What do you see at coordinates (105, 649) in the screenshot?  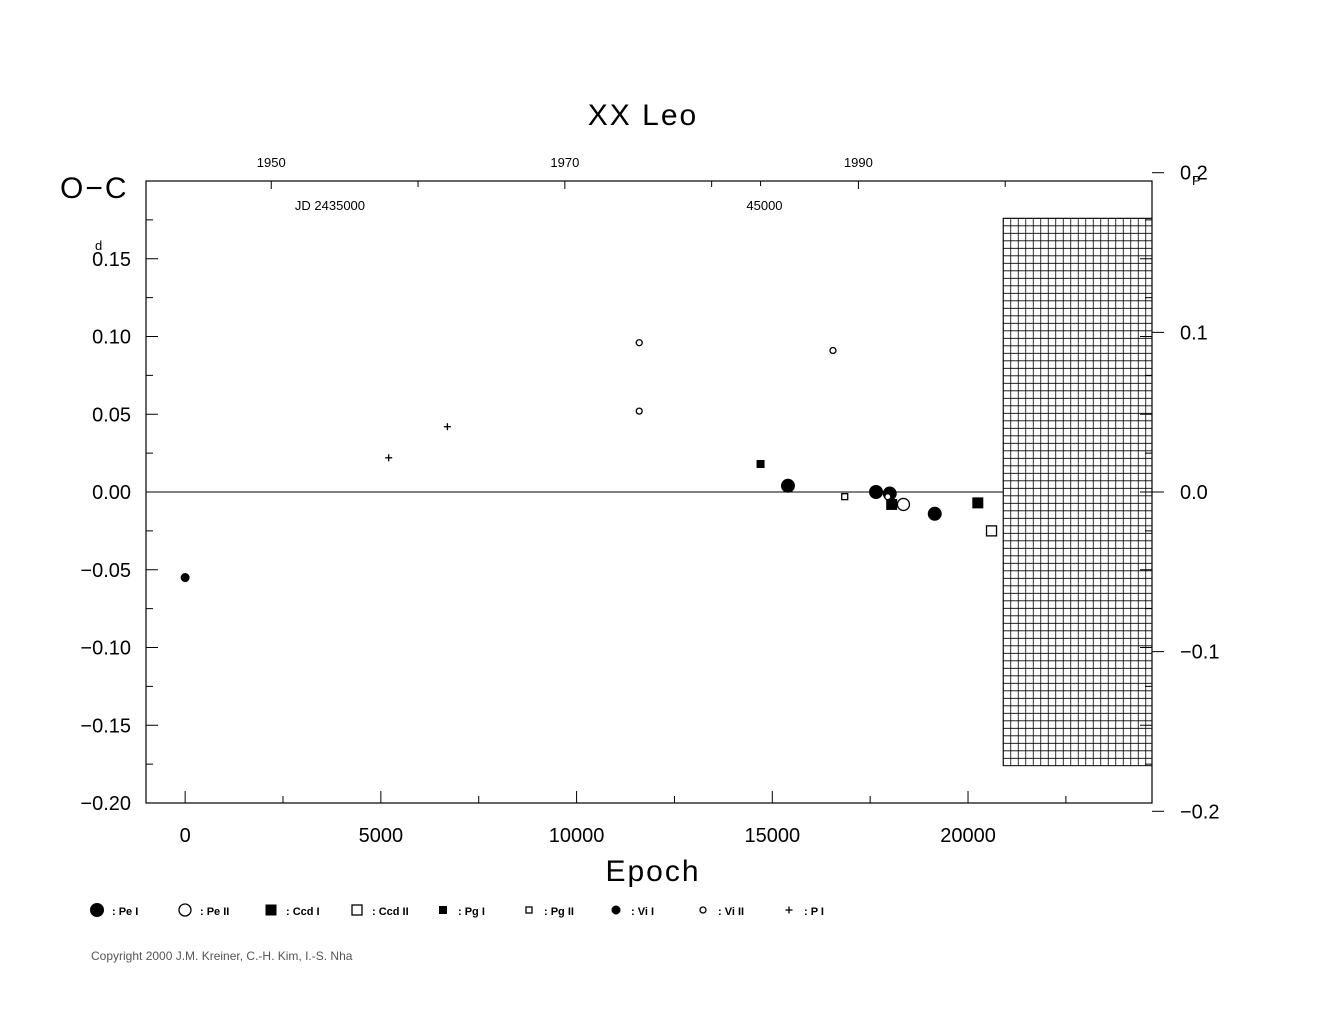 I see `y-tick-label: −0.10` at bounding box center [105, 649].